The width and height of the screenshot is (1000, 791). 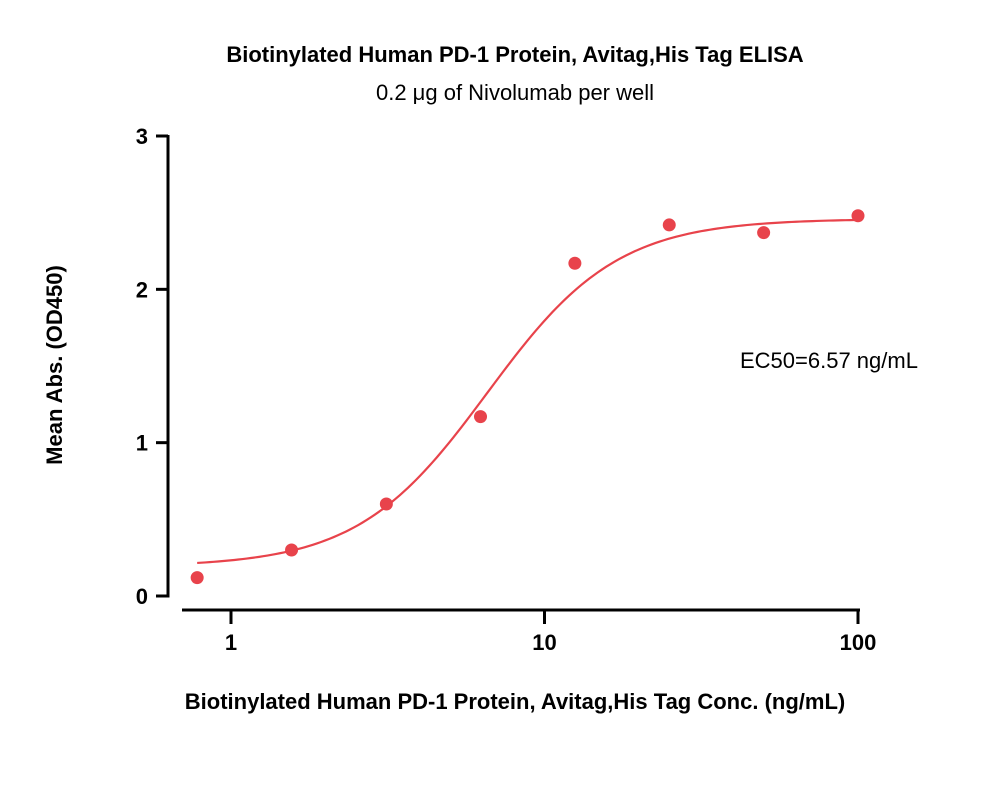 What do you see at coordinates (858, 642) in the screenshot?
I see `x-tick-label: 100` at bounding box center [858, 642].